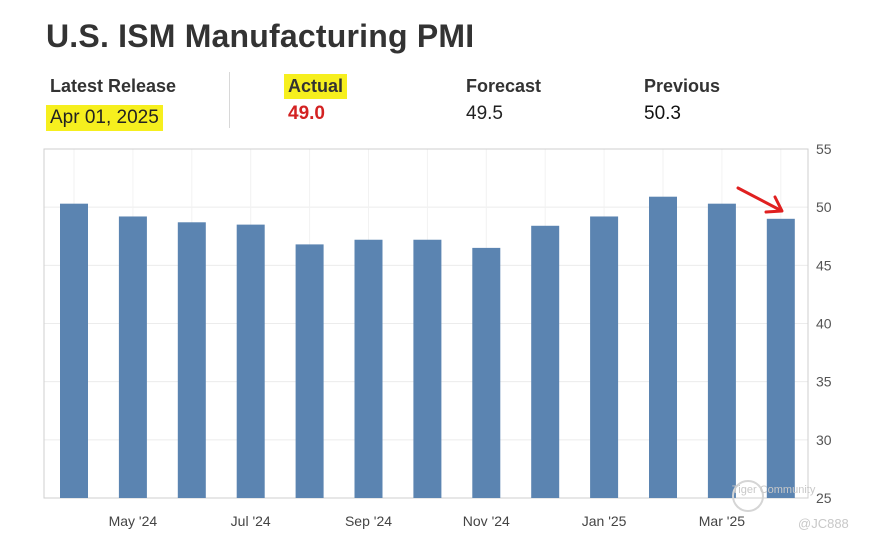  Describe the element at coordinates (682, 86) in the screenshot. I see `previous-label: Previous` at that location.